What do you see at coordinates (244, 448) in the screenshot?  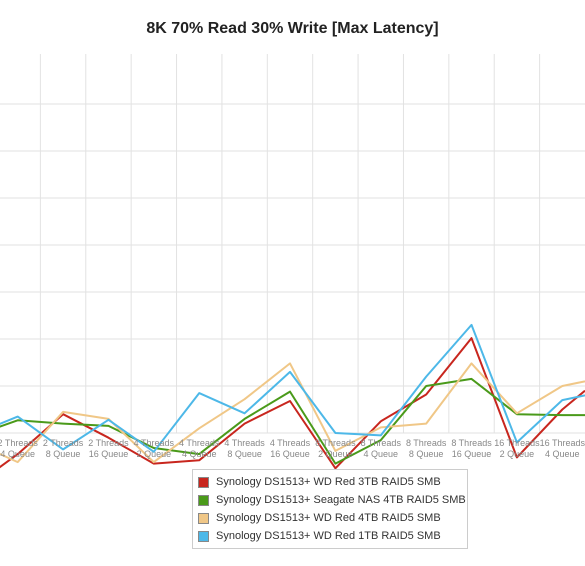 I see `x-tick-label: 4 Threads 8 Queue` at bounding box center [244, 448].